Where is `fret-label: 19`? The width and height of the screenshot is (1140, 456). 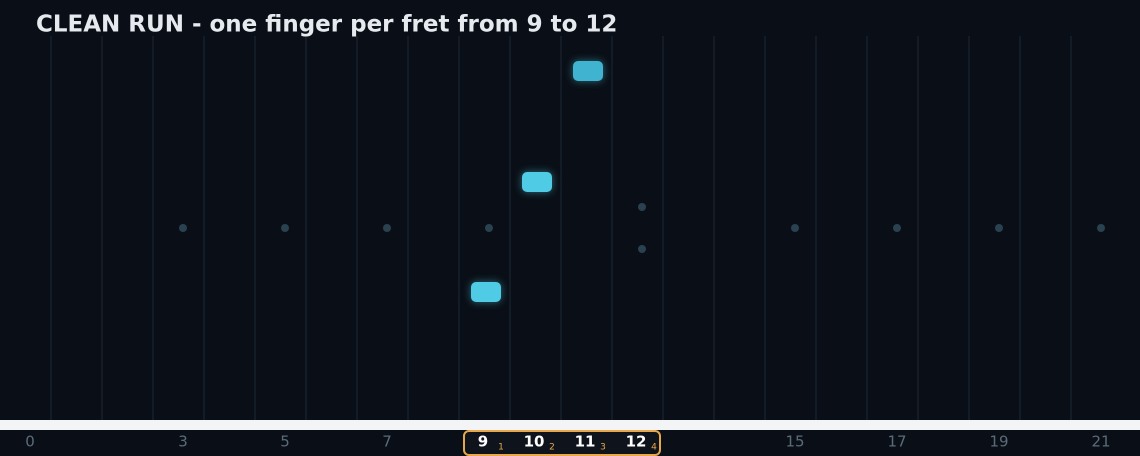
fret-label: 19 is located at coordinates (998, 442).